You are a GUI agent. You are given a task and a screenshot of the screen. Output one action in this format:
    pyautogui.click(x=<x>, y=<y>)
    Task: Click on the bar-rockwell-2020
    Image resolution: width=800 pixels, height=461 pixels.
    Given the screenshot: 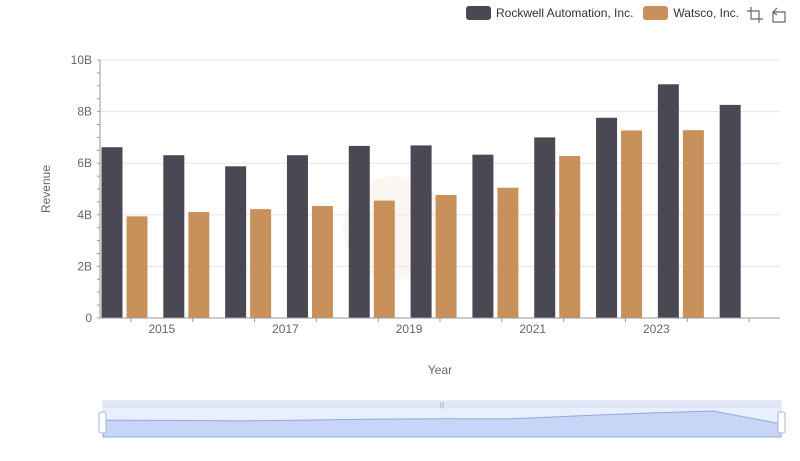 What is the action you would take?
    pyautogui.click(x=483, y=236)
    